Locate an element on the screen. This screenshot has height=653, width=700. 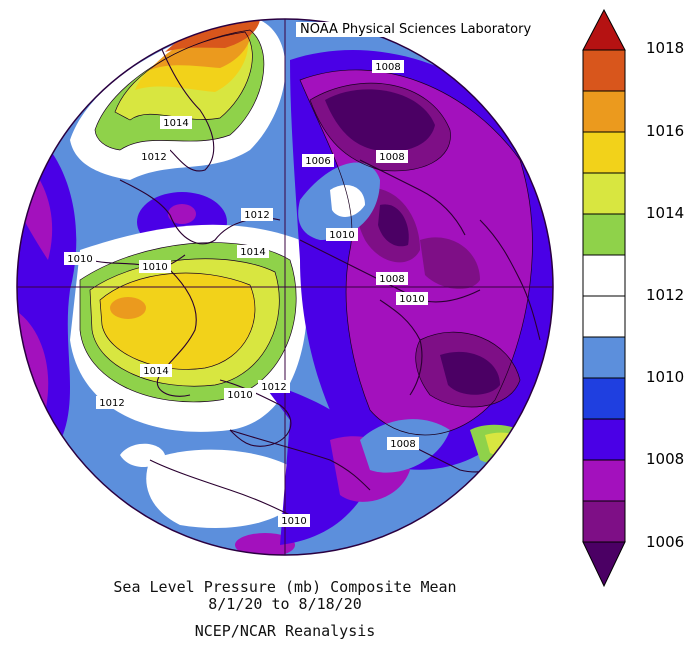
caption-dates: 8/1/20 to 8/18/20 is located at coordinates (285, 604).